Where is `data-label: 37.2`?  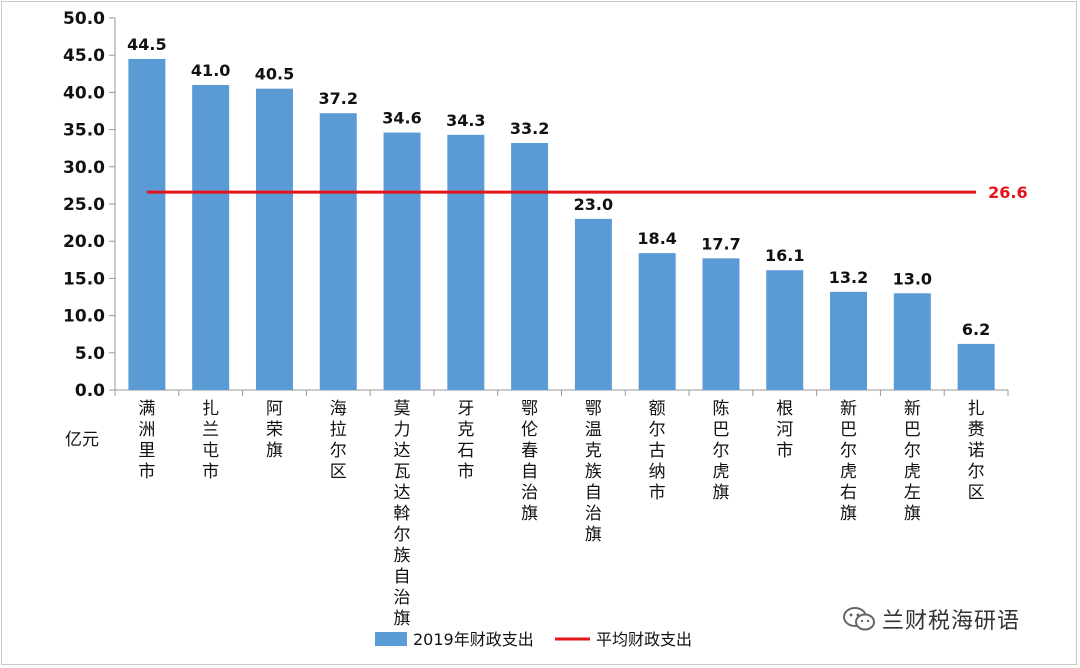
data-label: 37.2 is located at coordinates (338, 98).